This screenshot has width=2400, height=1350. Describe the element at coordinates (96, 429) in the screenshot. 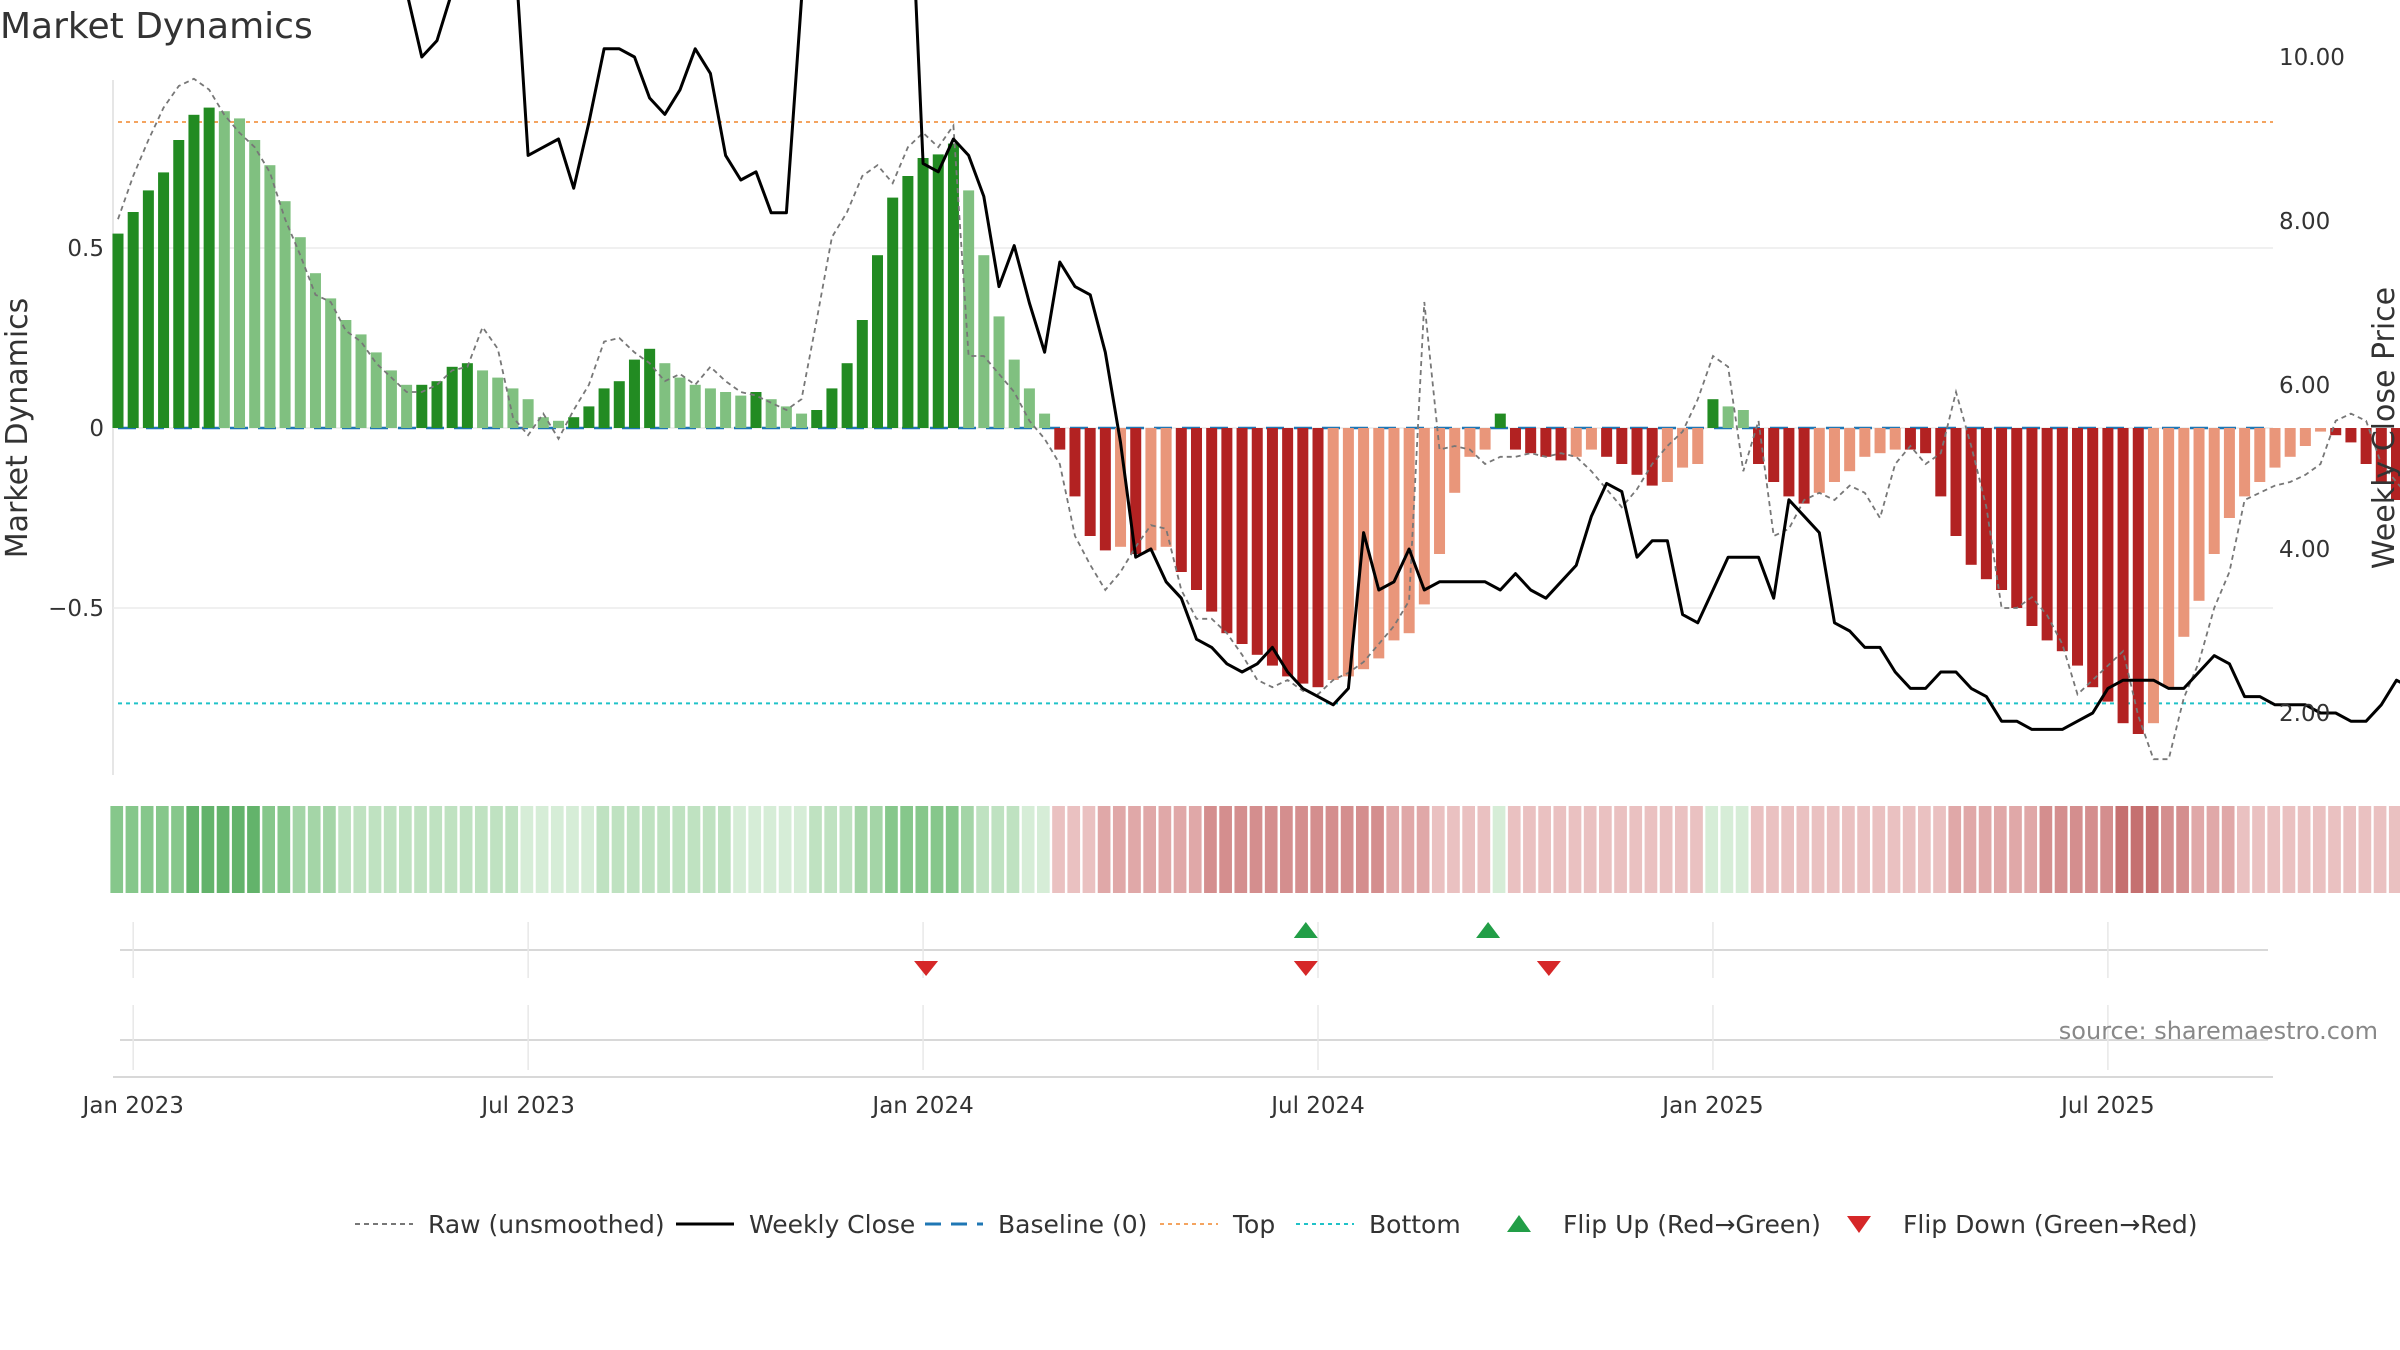

I see `left-tick-label: 0` at that location.